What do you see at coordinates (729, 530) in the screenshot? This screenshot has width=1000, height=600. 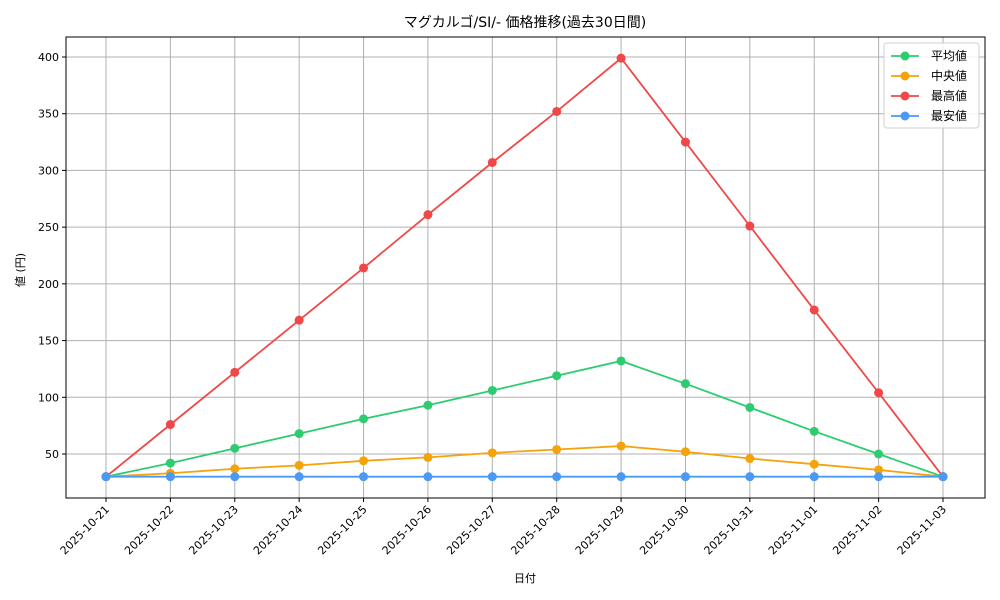 I see `x-tick-label: 2025-10-31` at bounding box center [729, 530].